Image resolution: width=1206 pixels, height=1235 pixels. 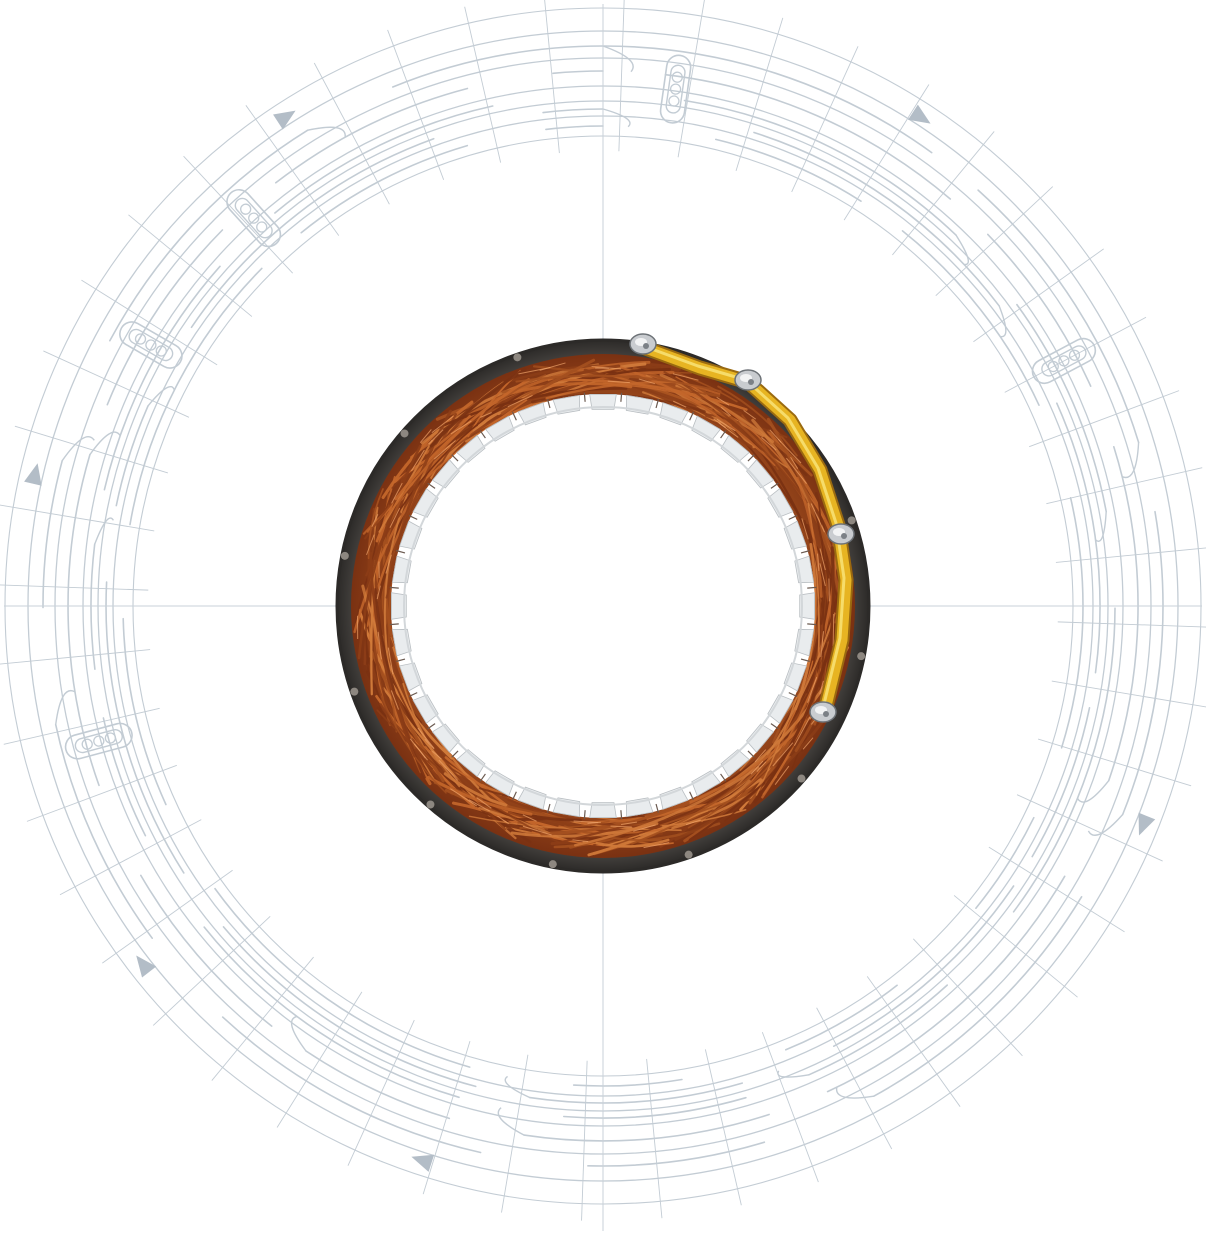 I want to click on schematic-division, so click(x=515, y=1133).